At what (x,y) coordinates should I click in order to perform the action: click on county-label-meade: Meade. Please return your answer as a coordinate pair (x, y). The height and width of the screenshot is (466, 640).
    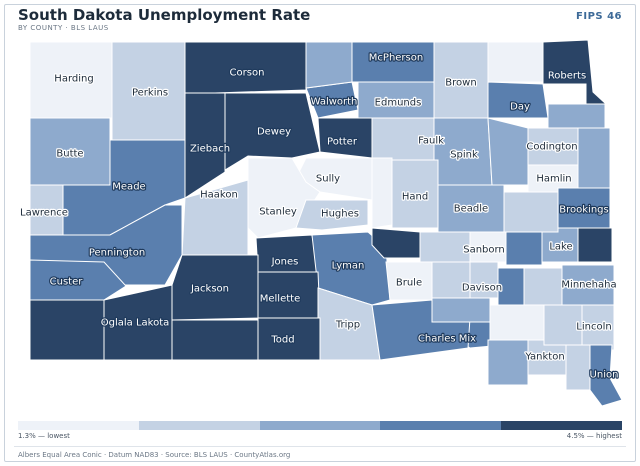
    Looking at the image, I should click on (128, 187).